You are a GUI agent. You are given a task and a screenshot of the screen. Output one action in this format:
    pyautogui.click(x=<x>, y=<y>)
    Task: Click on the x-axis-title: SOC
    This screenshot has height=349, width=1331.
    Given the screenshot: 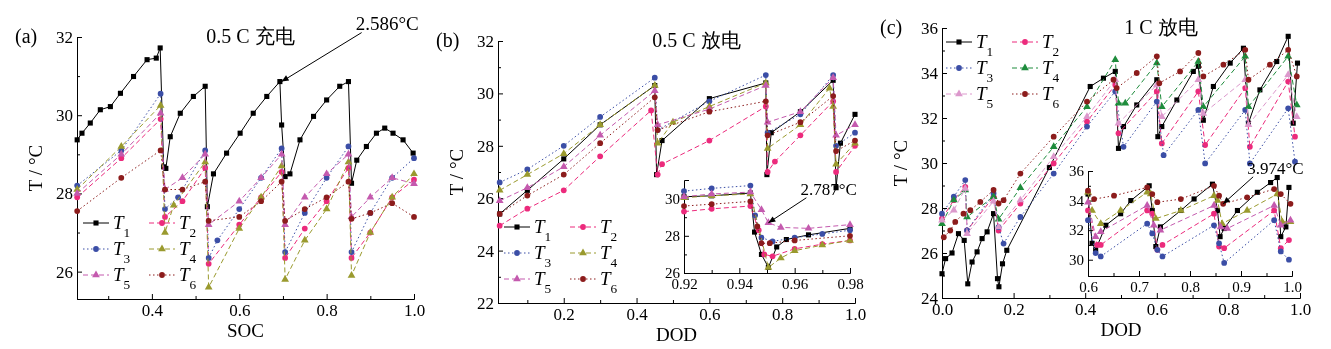 What is the action you would take?
    pyautogui.click(x=245, y=330)
    